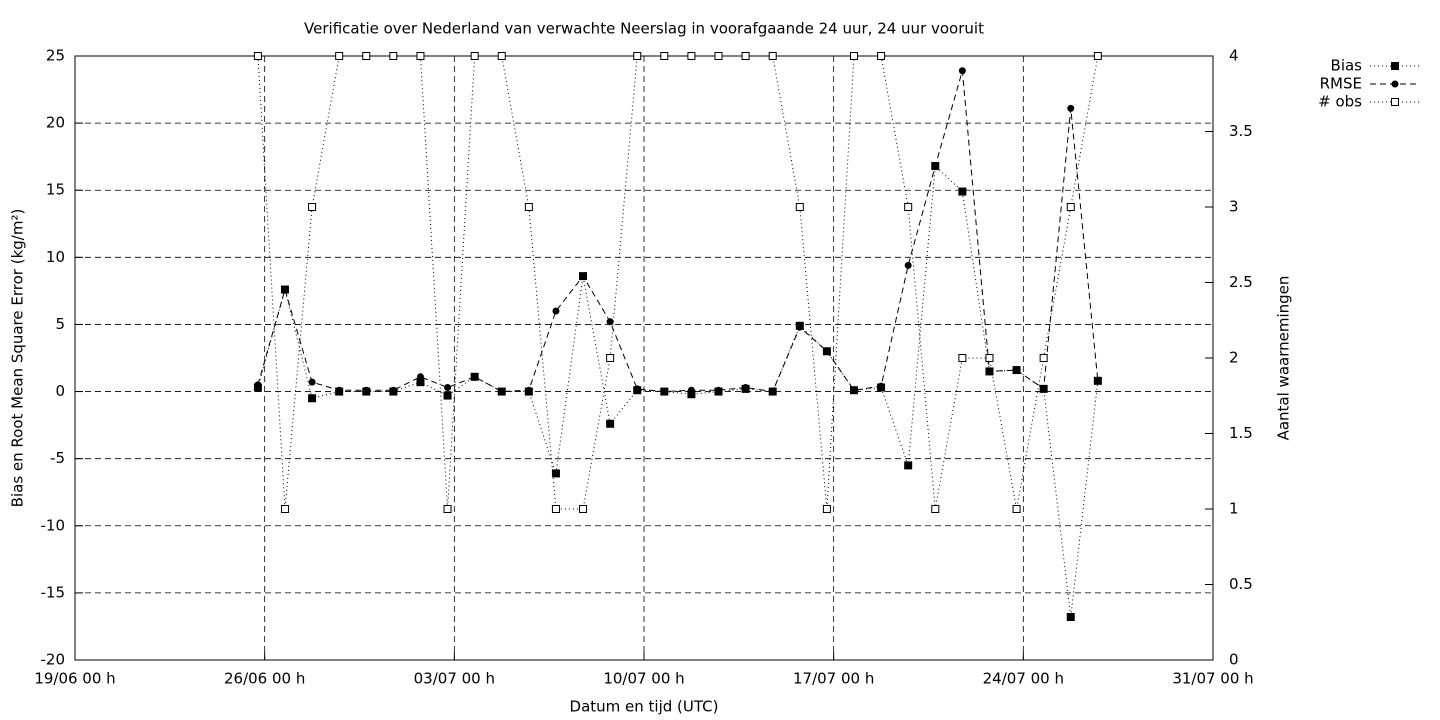 The width and height of the screenshot is (1440, 720). I want to click on y-tick-label: 10, so click(55, 257).